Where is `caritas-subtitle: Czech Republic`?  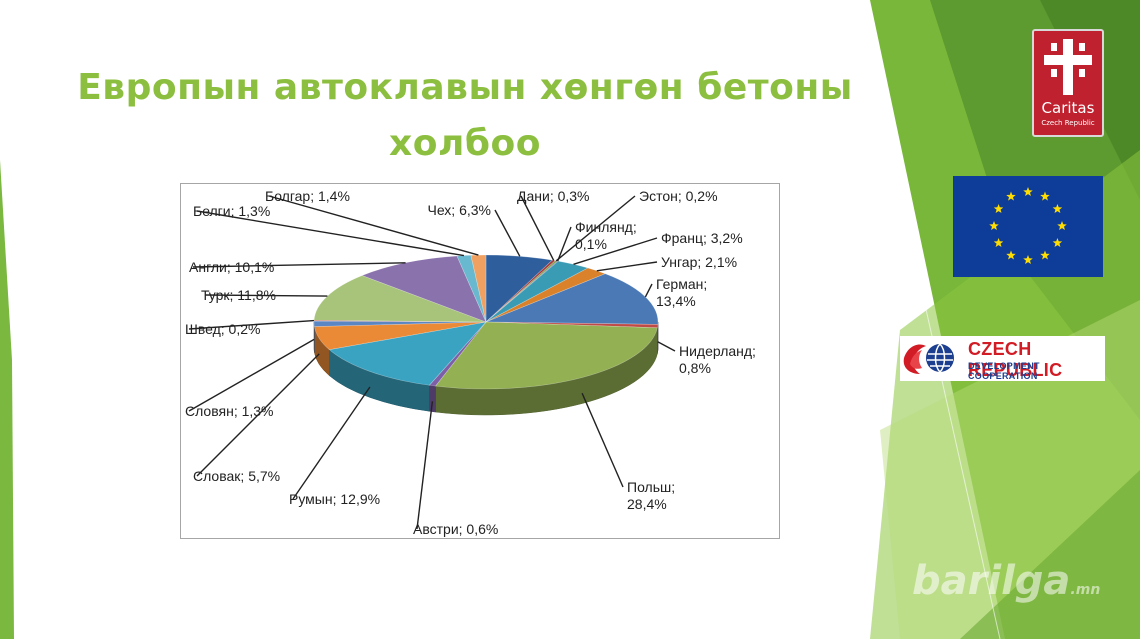 caritas-subtitle: Czech Republic is located at coordinates (1068, 123).